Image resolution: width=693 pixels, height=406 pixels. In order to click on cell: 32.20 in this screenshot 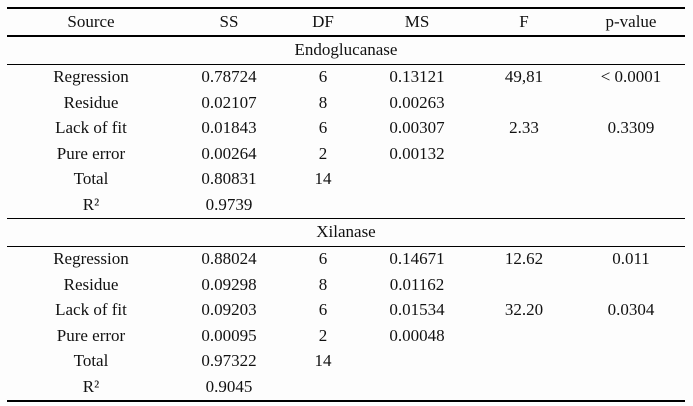, I will do `click(524, 310)`.